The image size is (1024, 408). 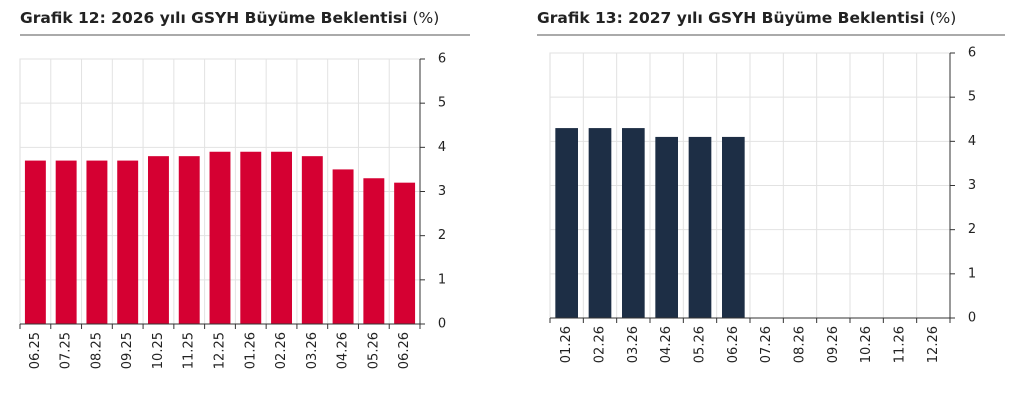 I want to click on x-tick-label: 08.26, so click(x=800, y=344).